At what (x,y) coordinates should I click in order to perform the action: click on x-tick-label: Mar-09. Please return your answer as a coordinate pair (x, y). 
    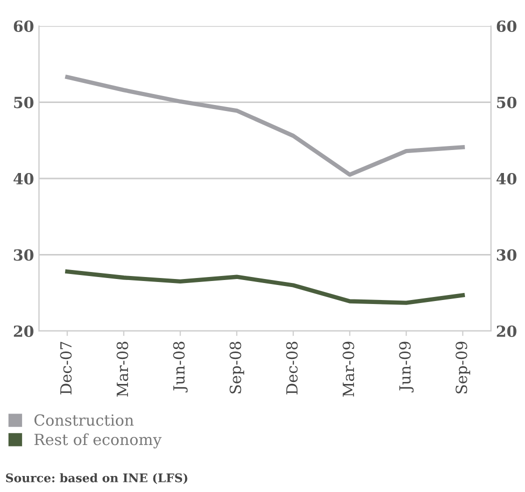
    Looking at the image, I should click on (348, 369).